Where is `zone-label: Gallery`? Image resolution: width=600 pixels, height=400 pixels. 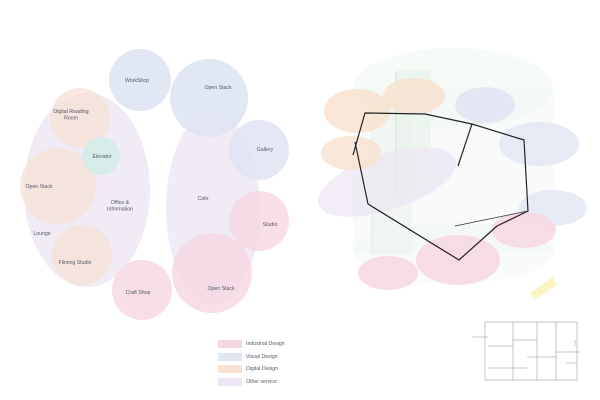 zone-label: Gallery is located at coordinates (265, 150).